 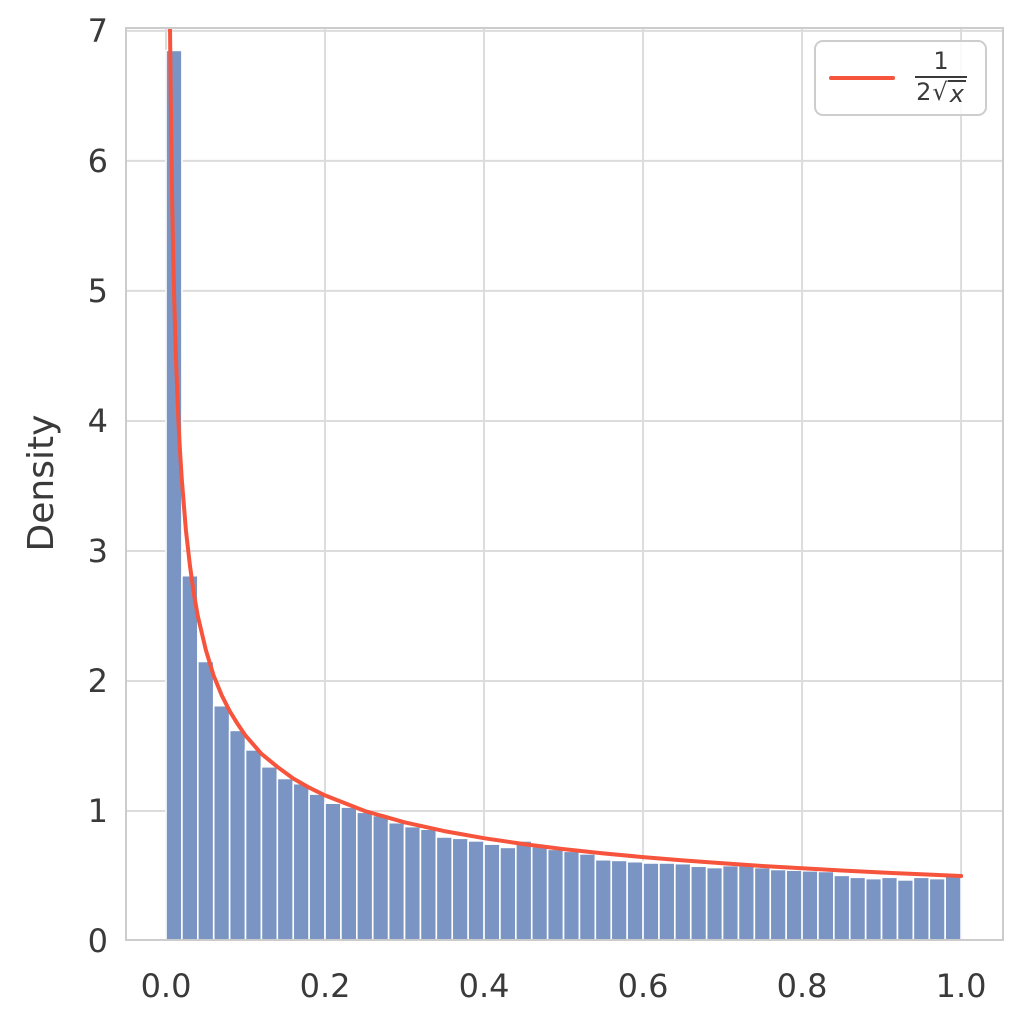 What do you see at coordinates (802, 986) in the screenshot?
I see `x-tick-label: 0.8` at bounding box center [802, 986].